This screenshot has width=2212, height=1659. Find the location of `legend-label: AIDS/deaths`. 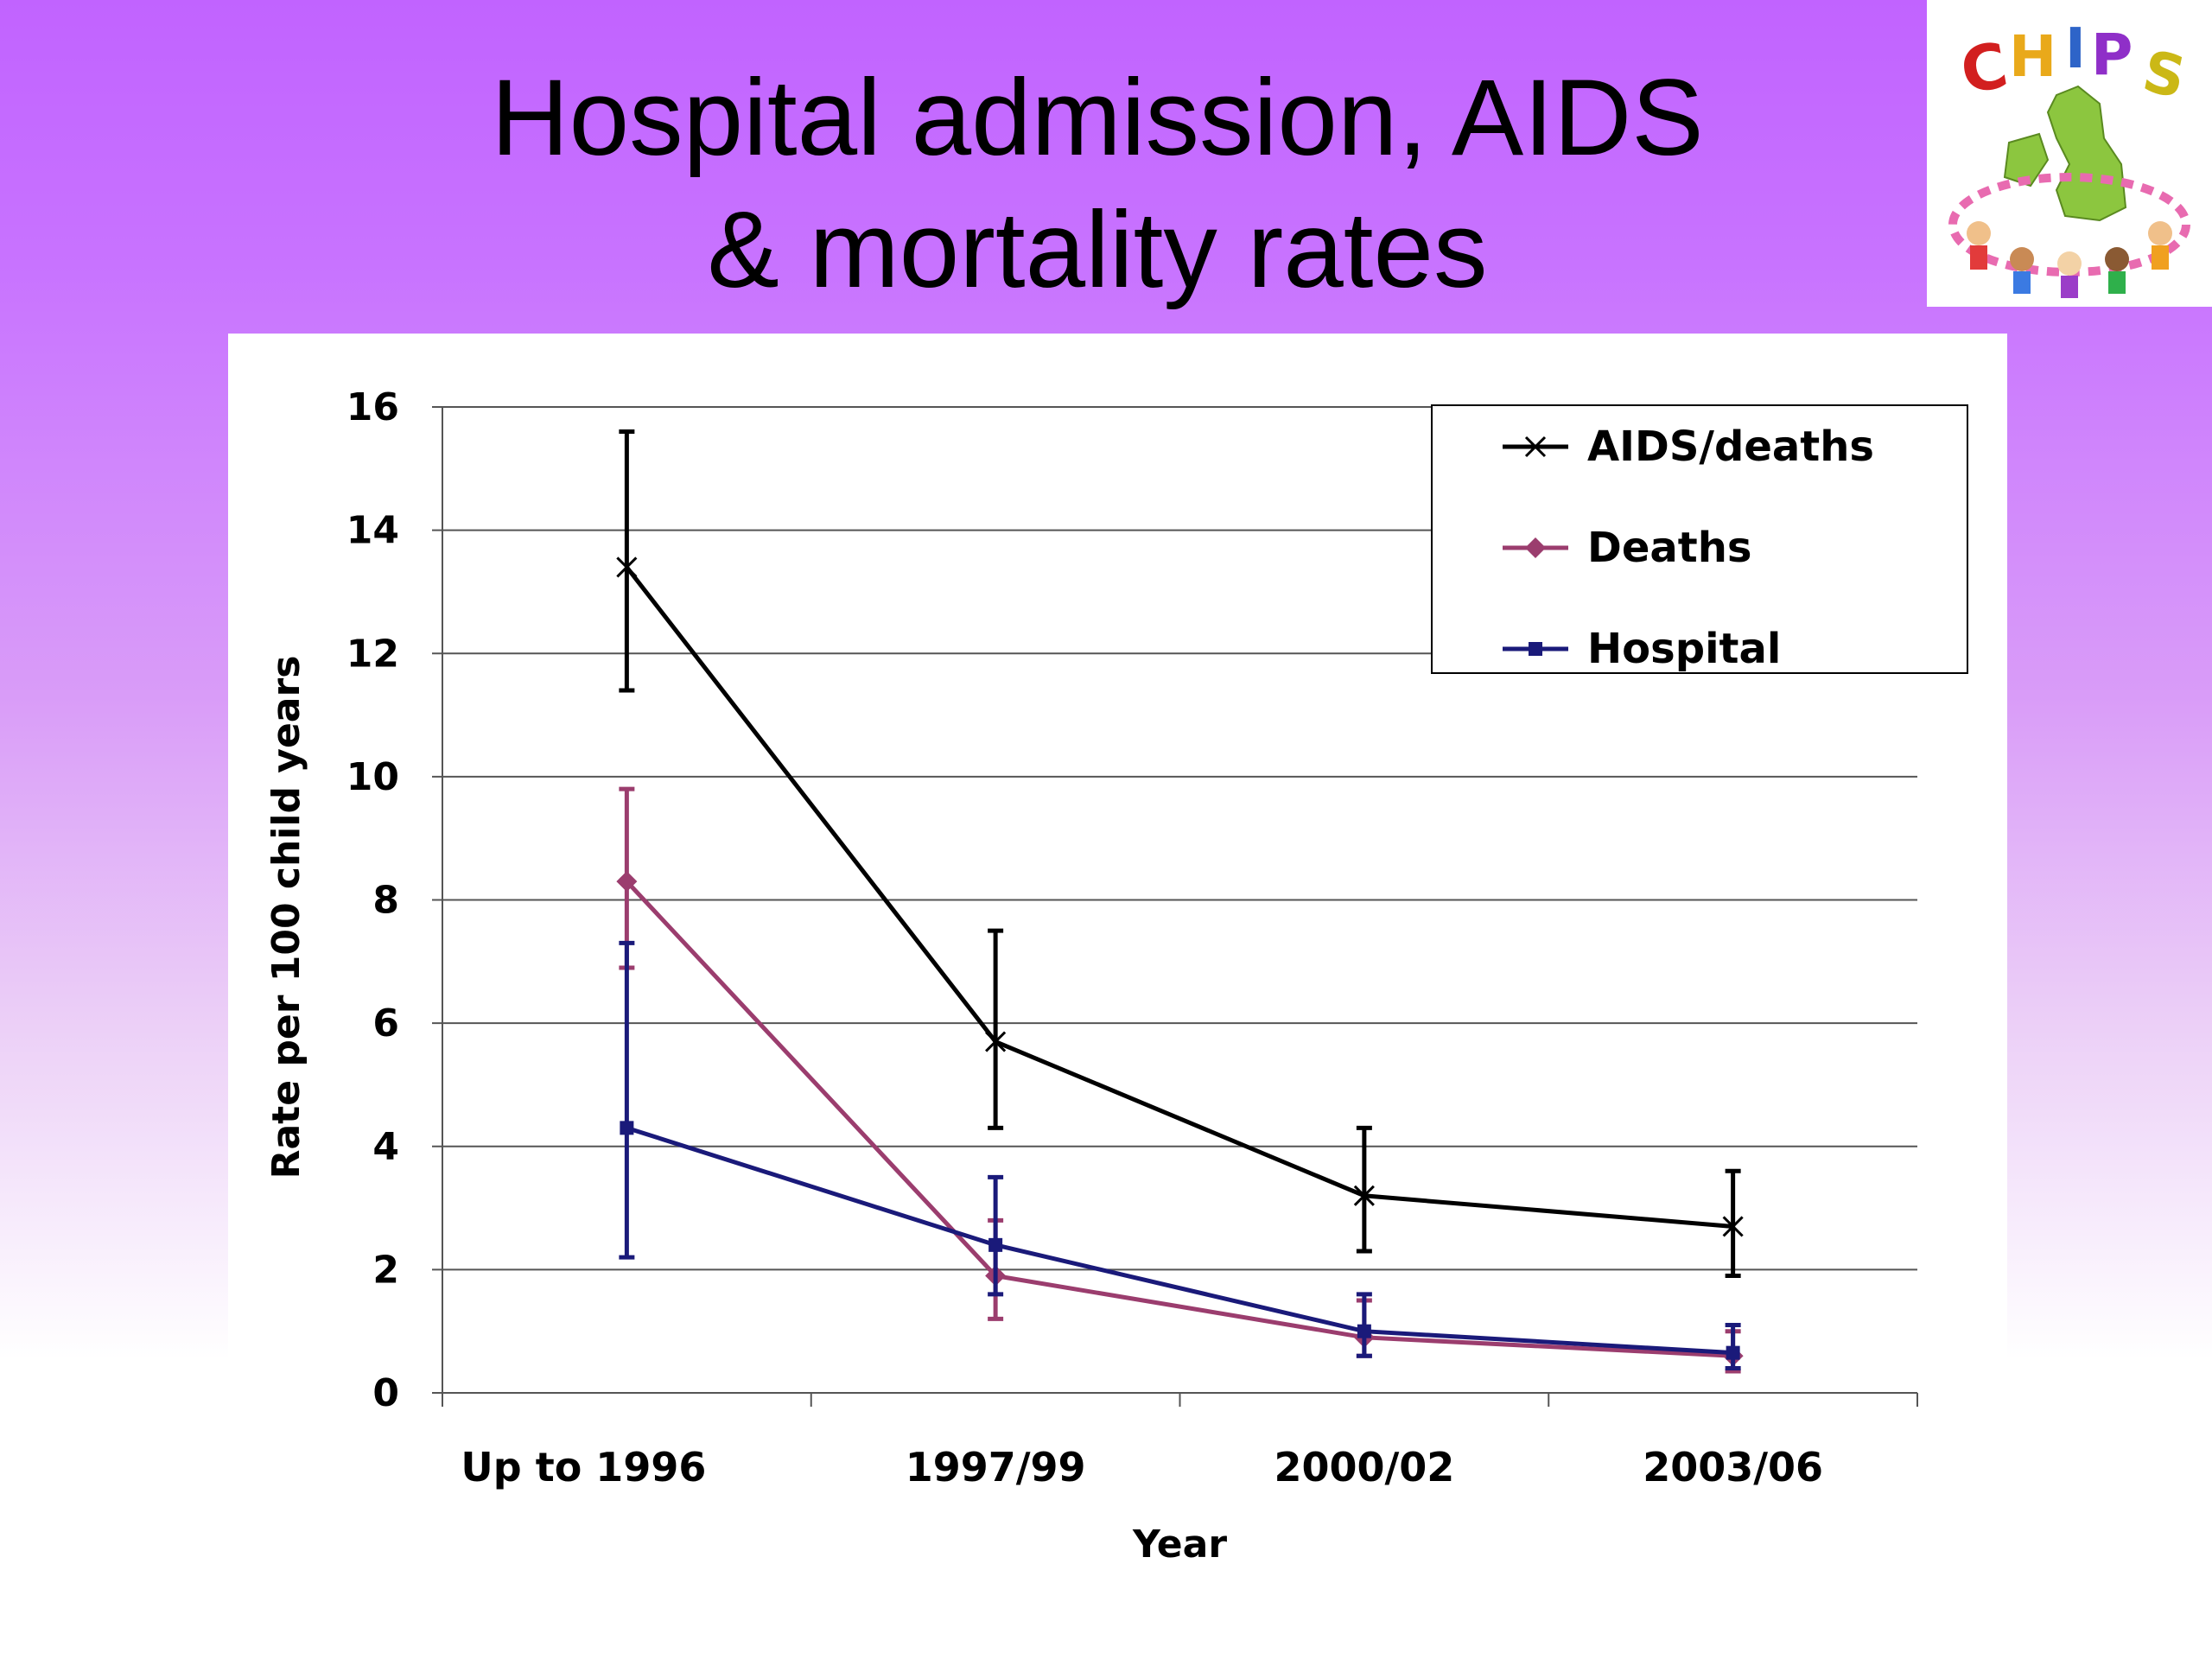

legend-label: AIDS/deaths is located at coordinates (1730, 447).